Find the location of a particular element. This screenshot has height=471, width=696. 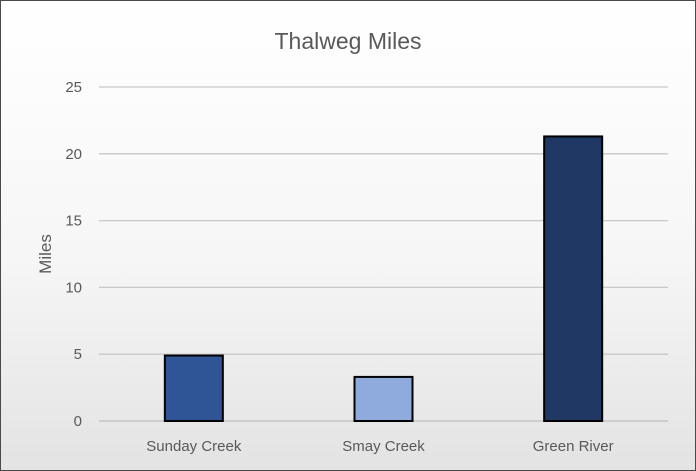

y-tick-label: 10 is located at coordinates (73, 287).